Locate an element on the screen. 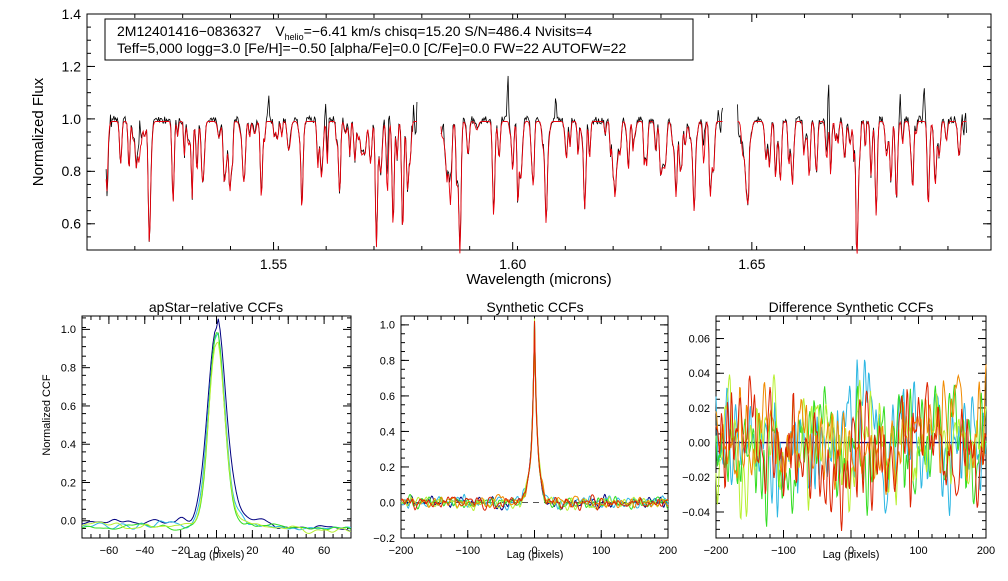 The width and height of the screenshot is (1008, 581). spectrum-x-axis-label: Wavelength (microns) is located at coordinates (538, 279).